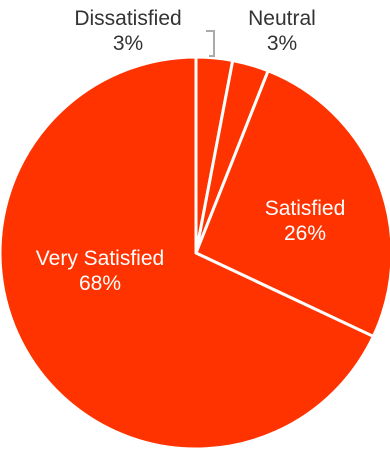 The height and width of the screenshot is (451, 390). Describe the element at coordinates (210, 43) in the screenshot. I see `dissatisfied-leader-line` at that location.